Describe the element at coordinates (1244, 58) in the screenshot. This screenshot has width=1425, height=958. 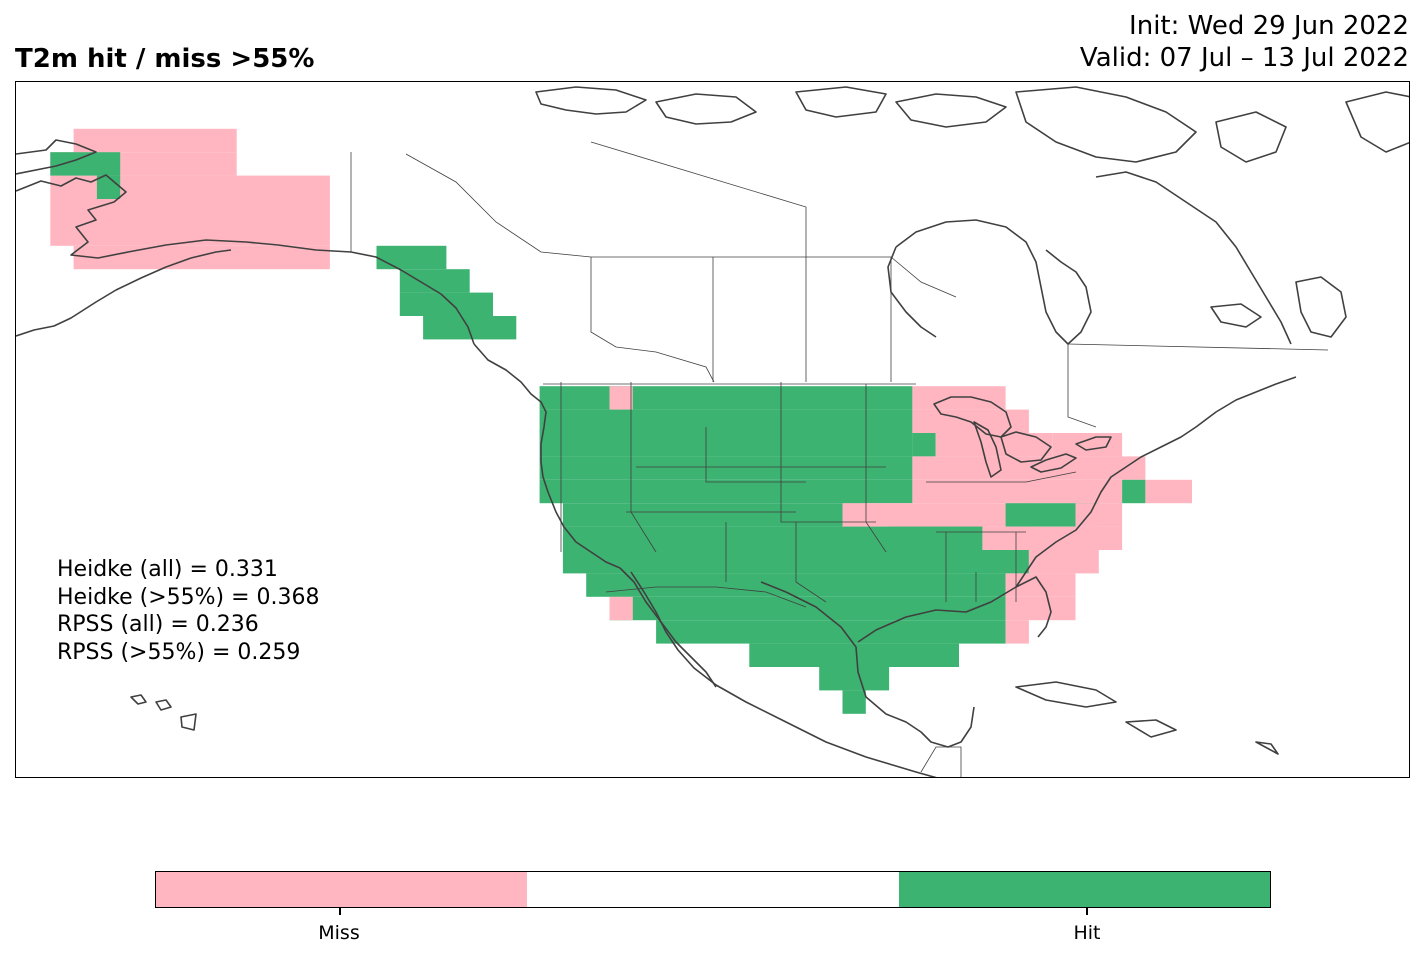
I see `valid-range: Valid: 07 Jul – 13 Jul 2022` at that location.